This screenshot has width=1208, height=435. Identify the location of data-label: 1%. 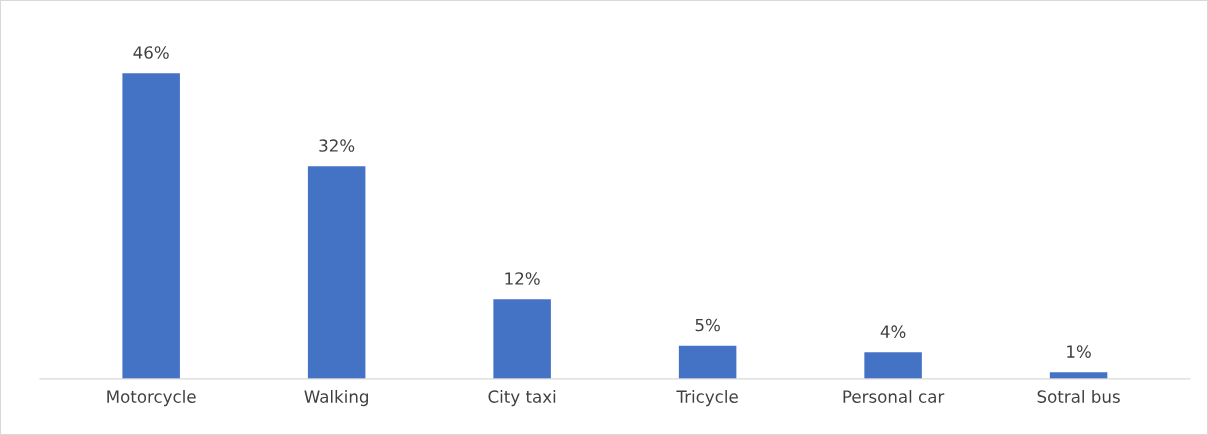
(1079, 351).